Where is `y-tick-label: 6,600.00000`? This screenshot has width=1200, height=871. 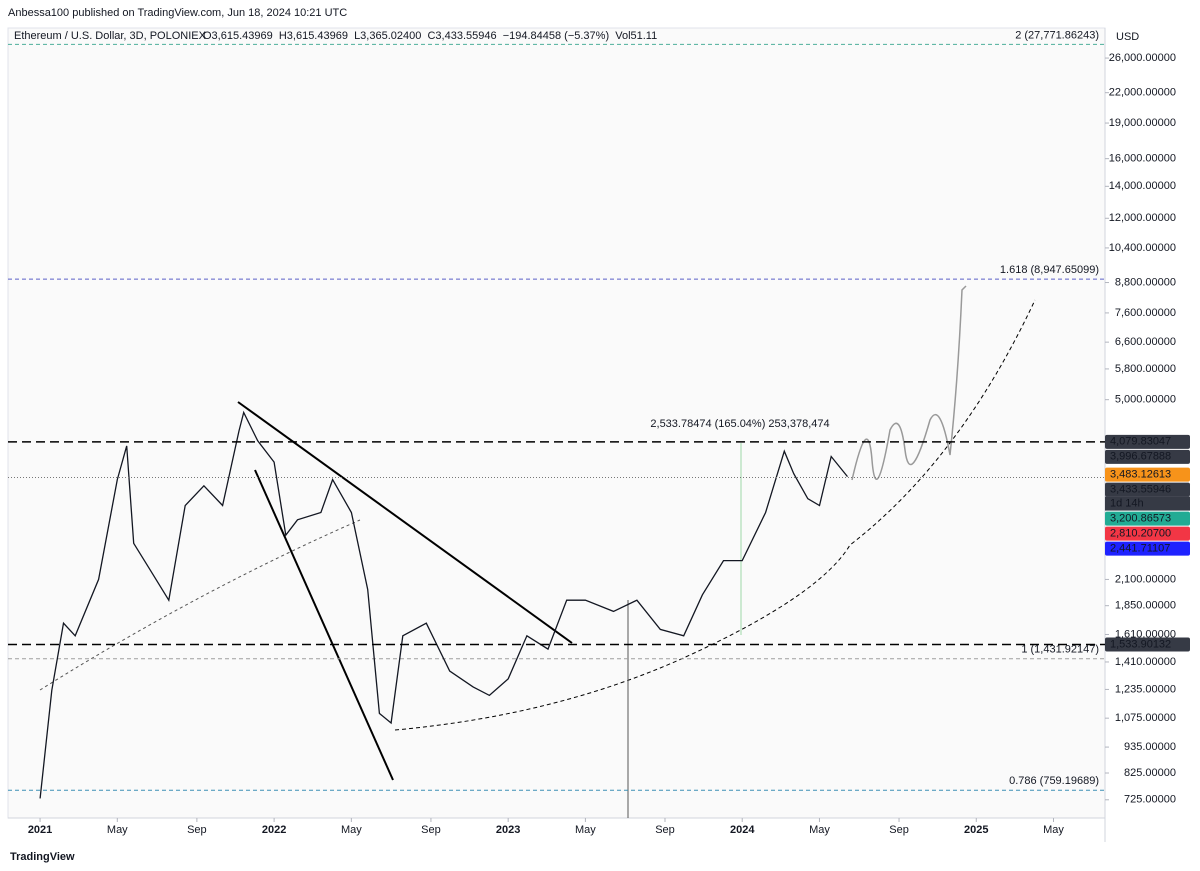 y-tick-label: 6,600.00000 is located at coordinates (1145, 342).